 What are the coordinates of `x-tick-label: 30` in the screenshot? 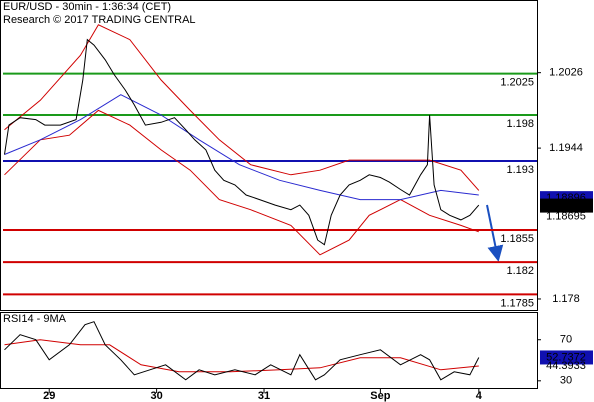 It's located at (157, 396).